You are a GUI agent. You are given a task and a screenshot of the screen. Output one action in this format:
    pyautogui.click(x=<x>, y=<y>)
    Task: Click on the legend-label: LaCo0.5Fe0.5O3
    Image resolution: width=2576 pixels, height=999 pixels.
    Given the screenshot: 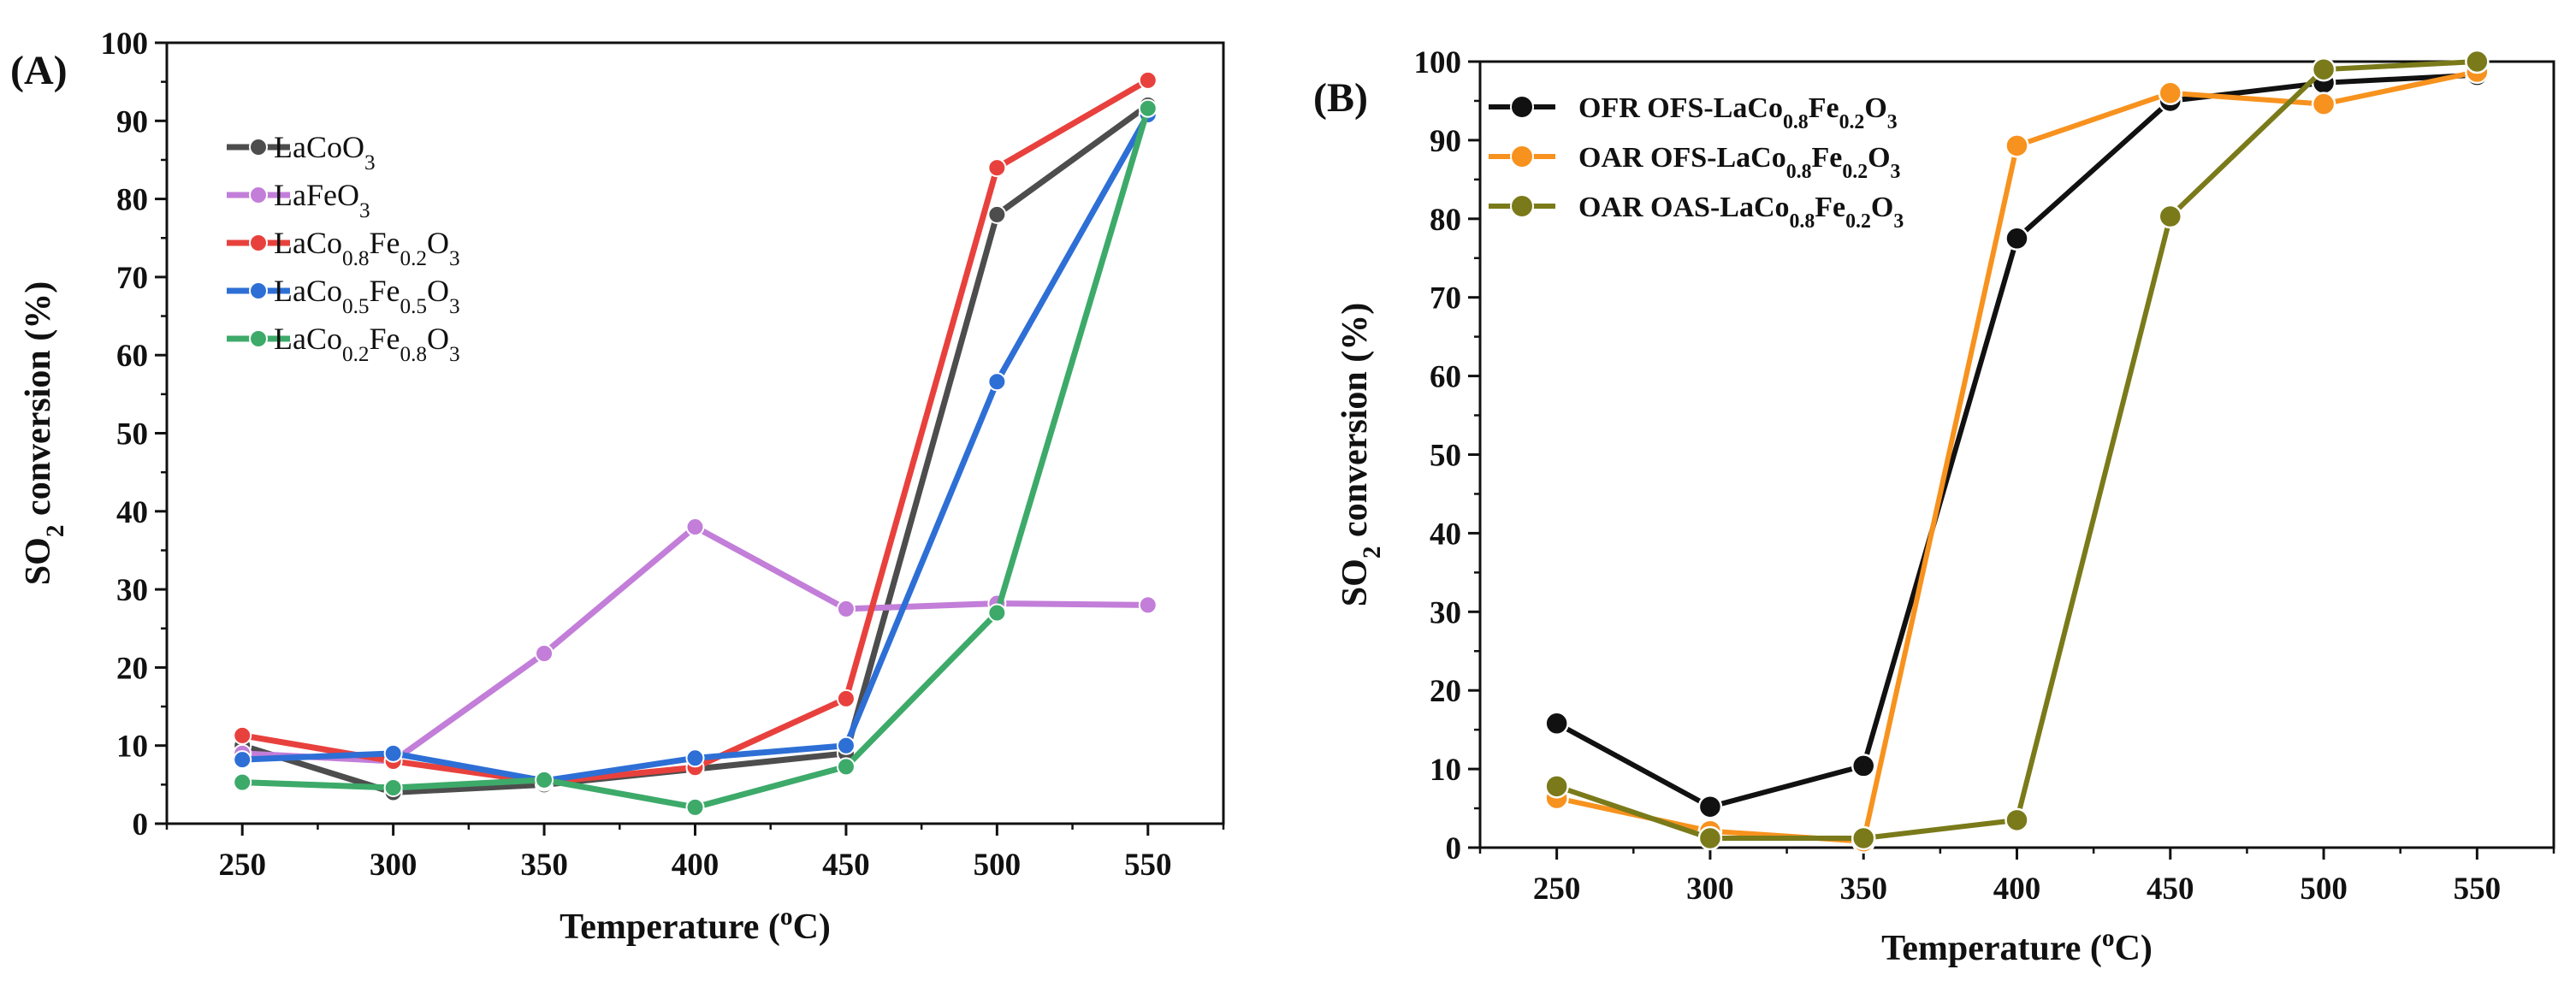 What is the action you would take?
    pyautogui.click(x=367, y=296)
    